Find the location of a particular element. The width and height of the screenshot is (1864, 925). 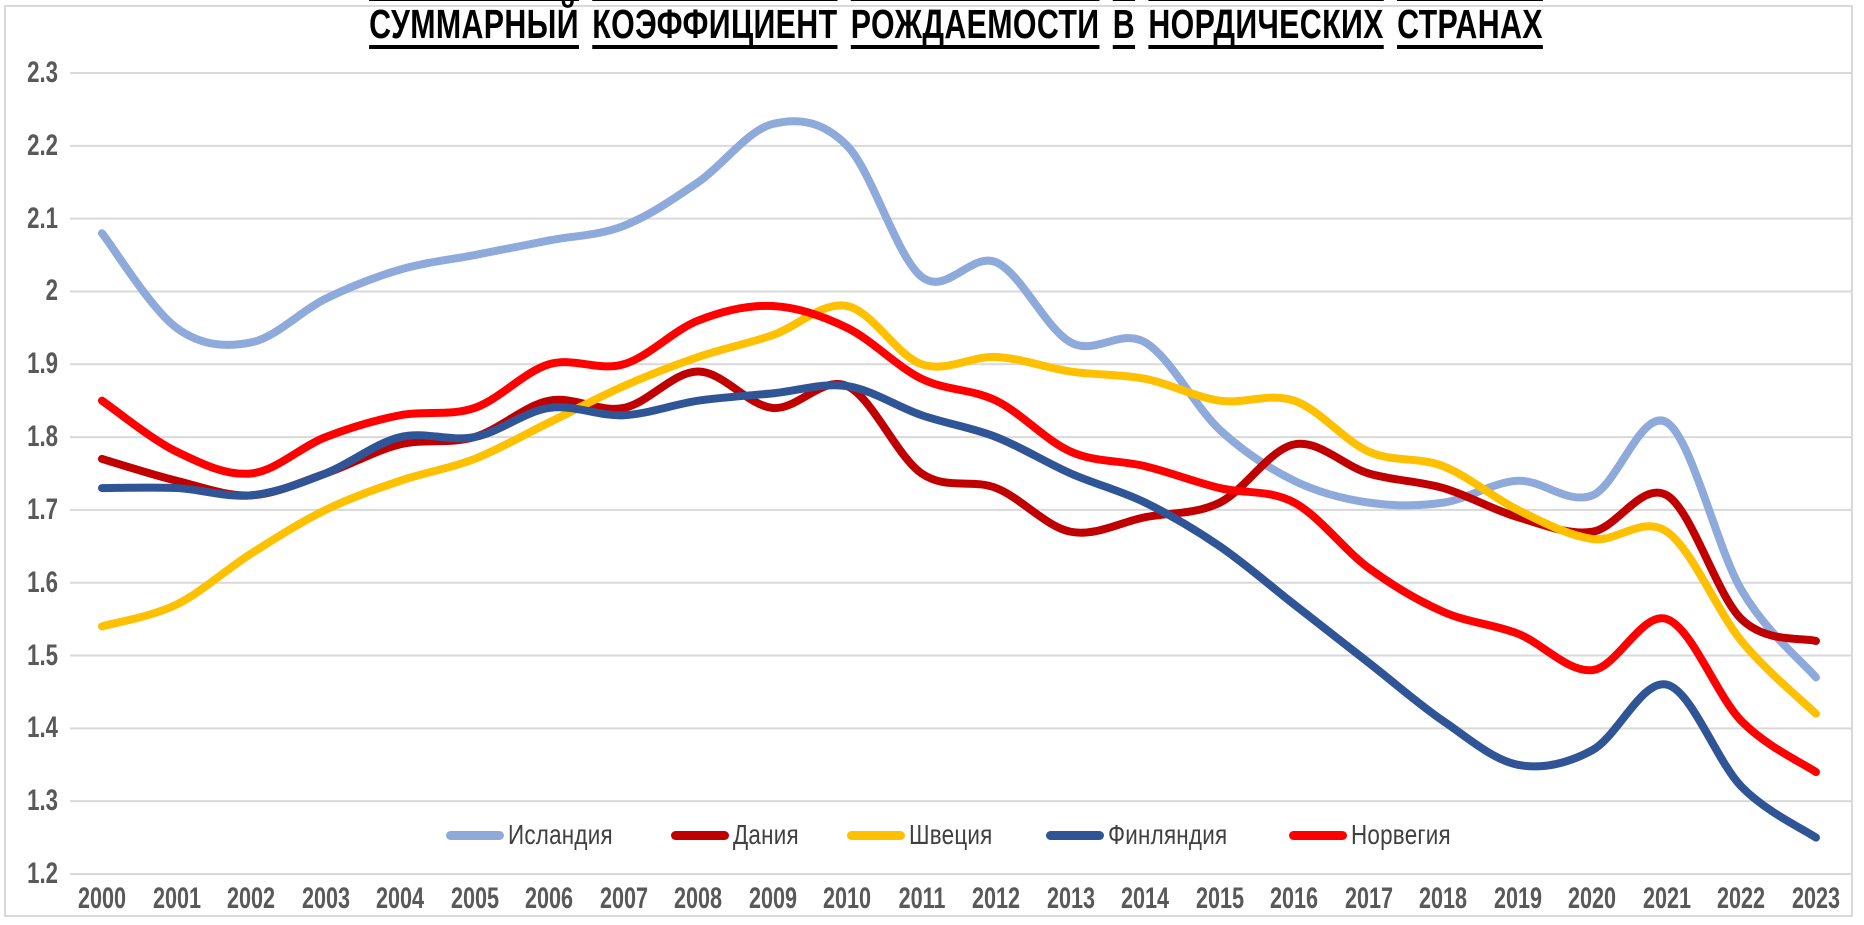

title-word: СУММАРНЫЙ is located at coordinates (474, 24).